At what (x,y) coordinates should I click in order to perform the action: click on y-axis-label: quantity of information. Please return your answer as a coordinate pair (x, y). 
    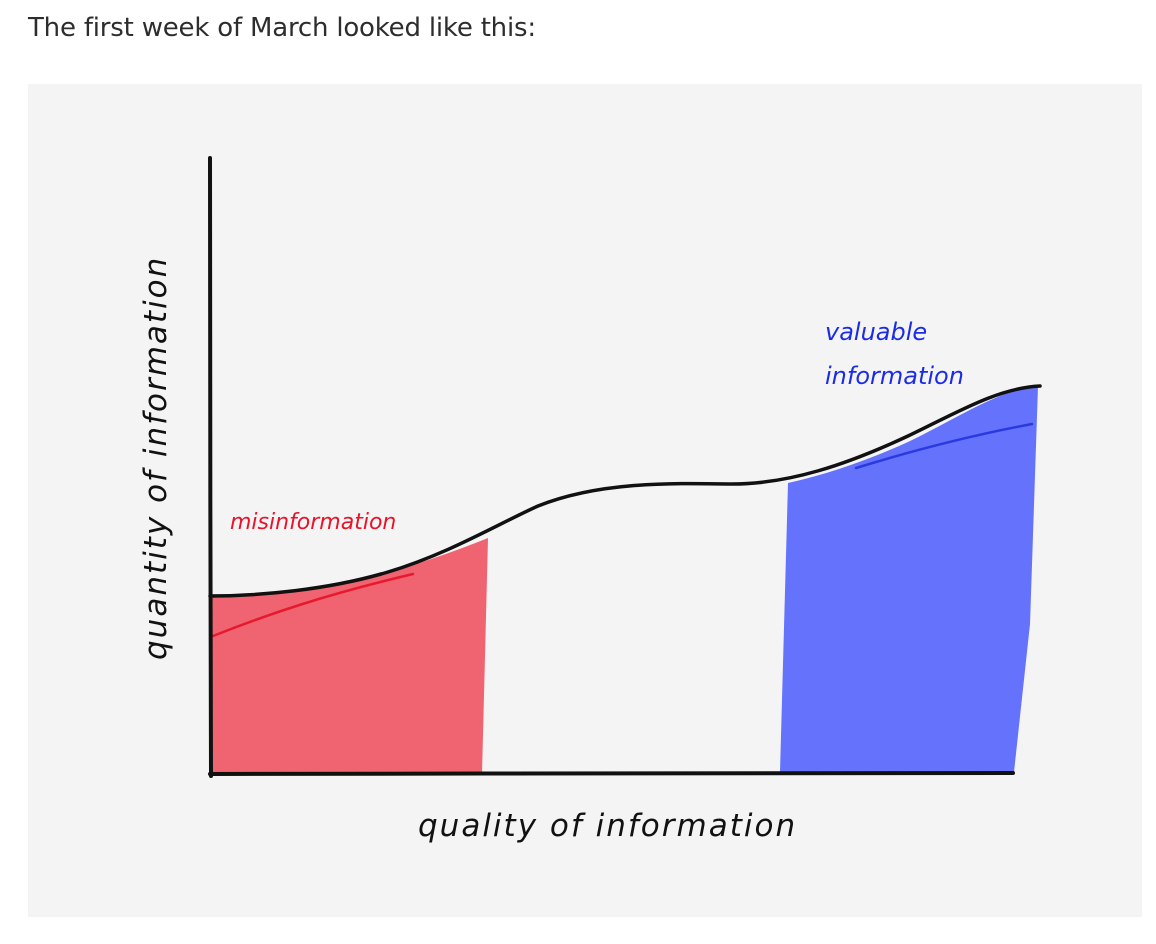
    Looking at the image, I should click on (156, 458).